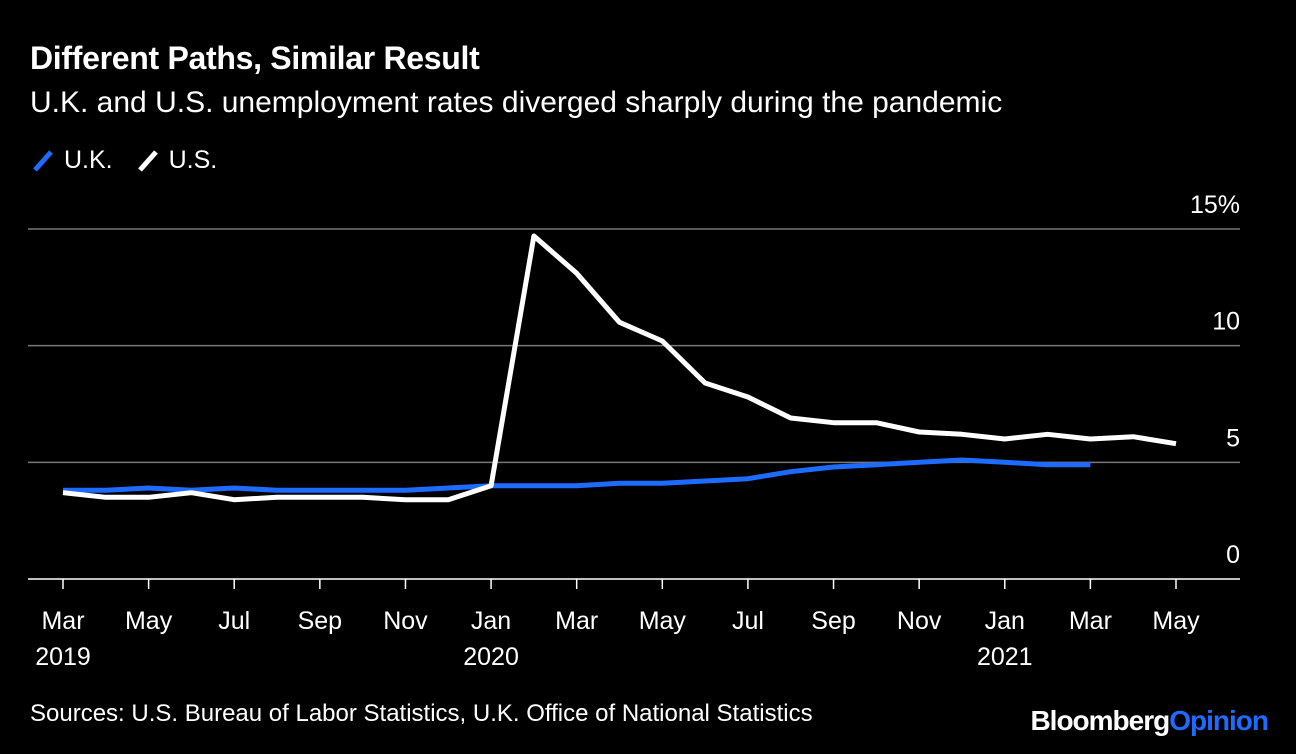 The height and width of the screenshot is (754, 1296). I want to click on legend-label-us: U.S., so click(193, 160).